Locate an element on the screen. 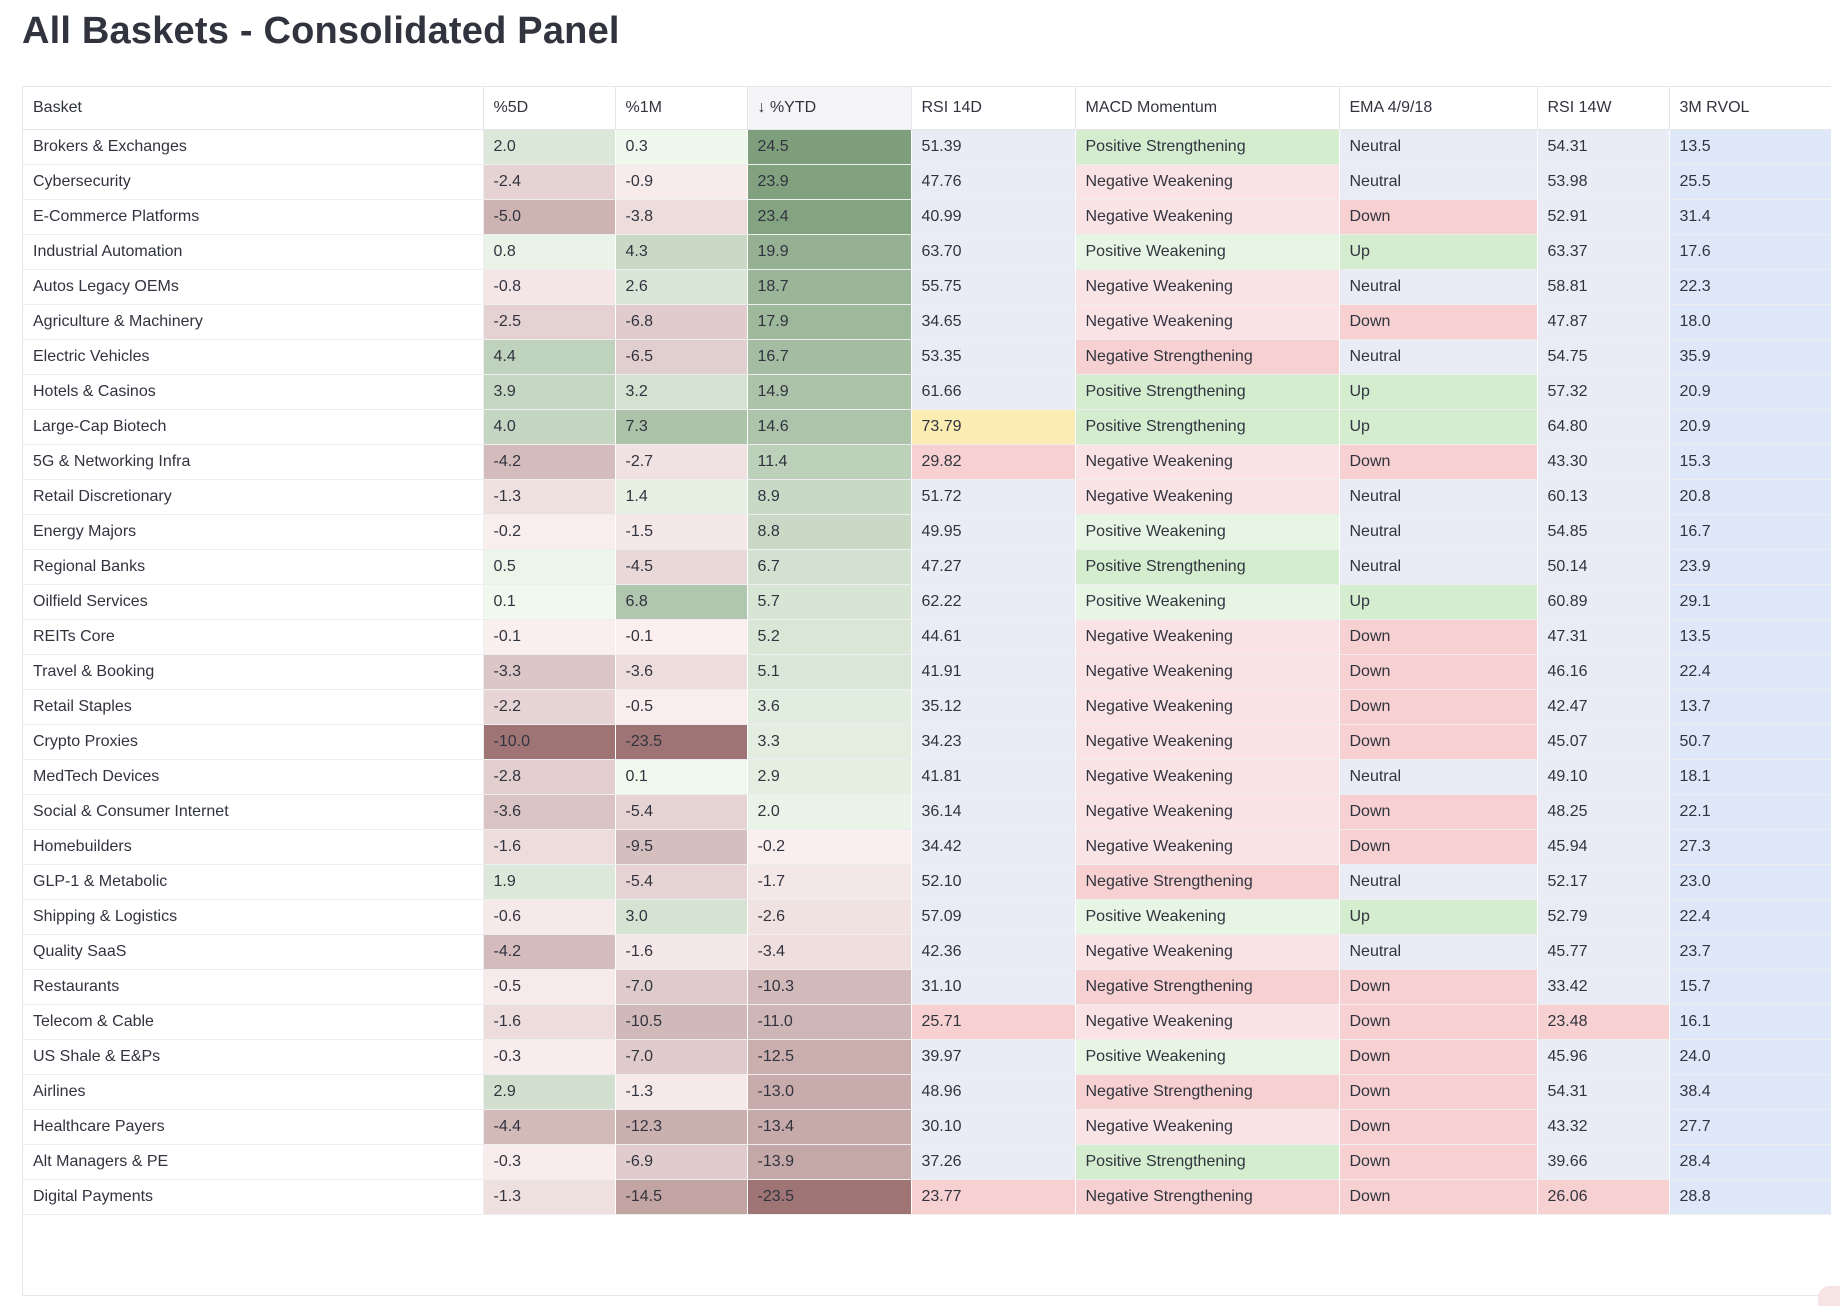  cell-rsi-14w: 45.94 is located at coordinates (1603, 847).